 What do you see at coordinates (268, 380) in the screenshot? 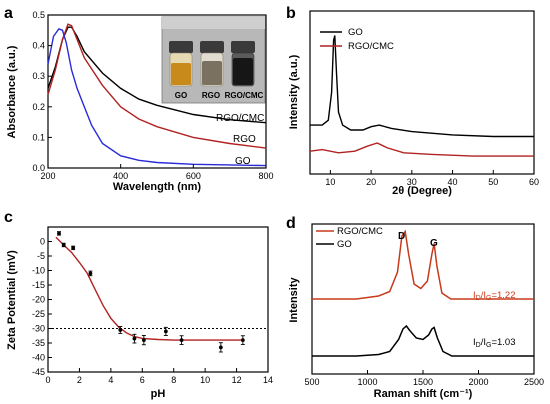
I see `panel-c-xtick-label: 14` at bounding box center [268, 380].